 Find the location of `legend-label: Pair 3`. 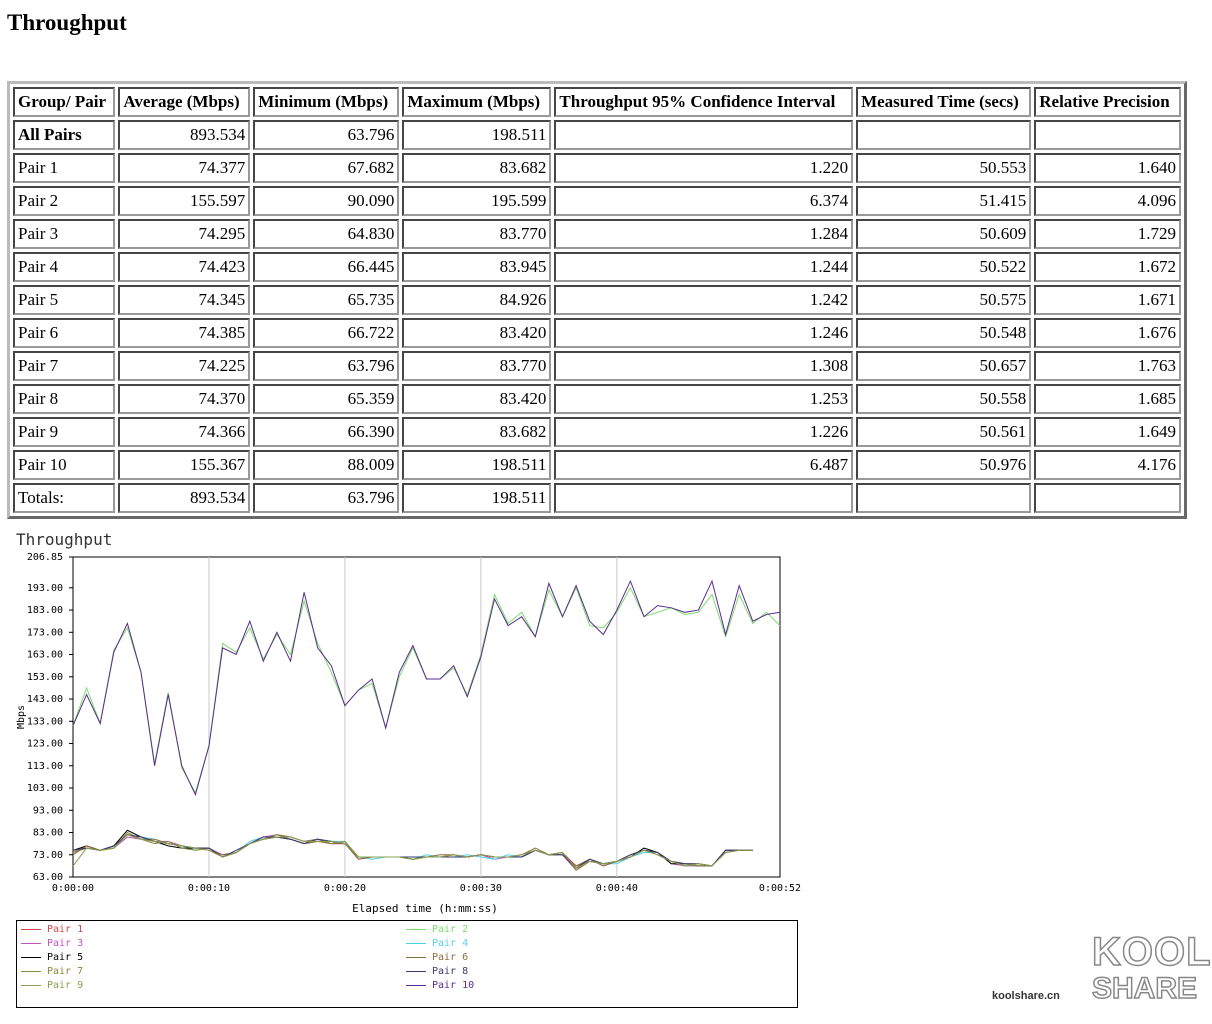

legend-label: Pair 3 is located at coordinates (65, 943).